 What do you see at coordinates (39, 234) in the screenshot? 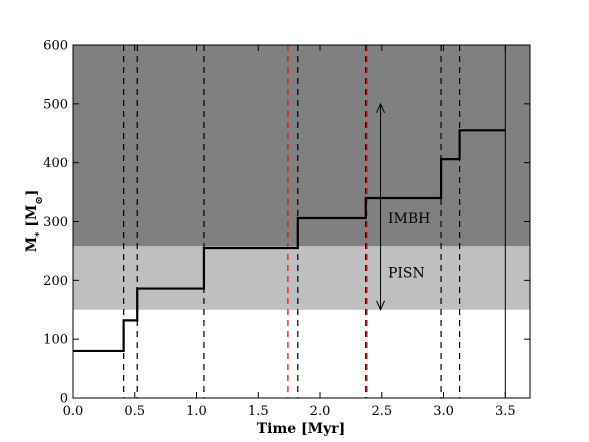
I see `y-axis-label-sub: *` at bounding box center [39, 234].